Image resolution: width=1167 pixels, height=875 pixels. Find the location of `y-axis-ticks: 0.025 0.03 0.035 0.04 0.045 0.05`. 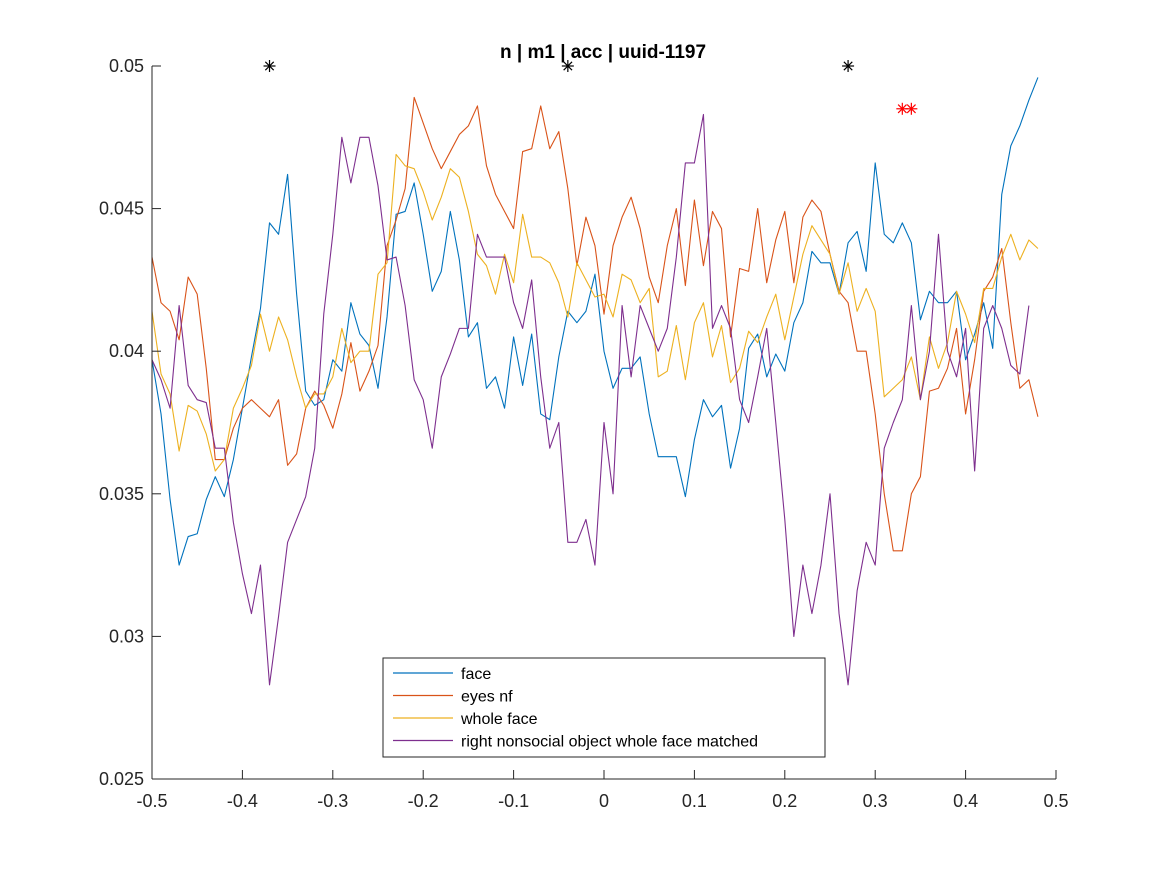

y-axis-ticks: 0.025 0.03 0.035 0.04 0.045 0.05 is located at coordinates (130, 422).